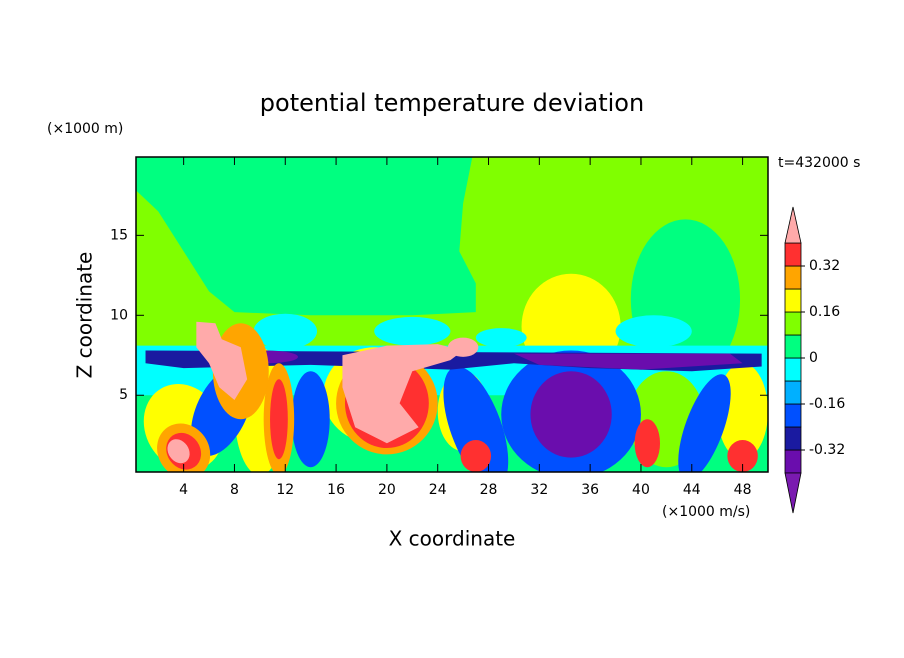 The image size is (904, 658). What do you see at coordinates (706, 512) in the screenshot?
I see `x-unit-label: (×1000 m/s)` at bounding box center [706, 512].